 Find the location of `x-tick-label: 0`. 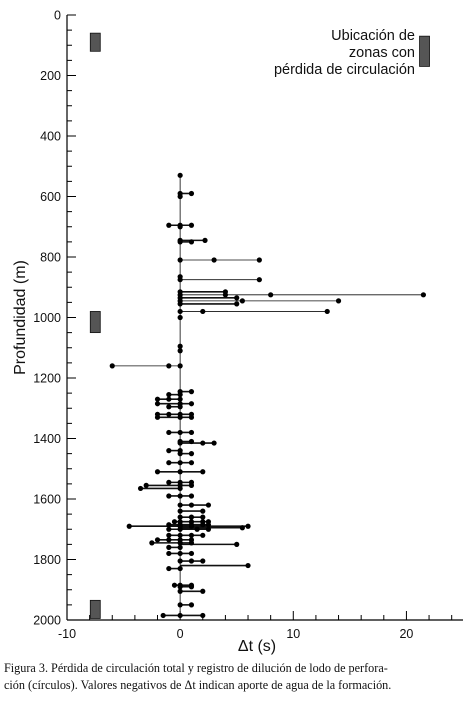

x-tick-label: 0 is located at coordinates (180, 634).